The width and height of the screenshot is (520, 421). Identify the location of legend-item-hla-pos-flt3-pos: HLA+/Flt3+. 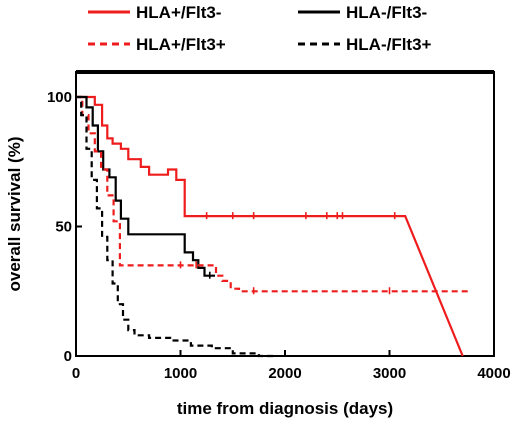
(157, 44).